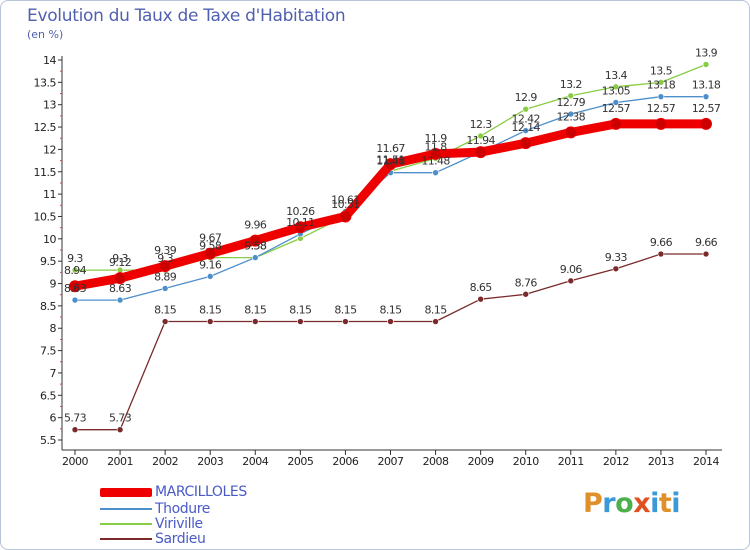  I want to click on data-label-marcilloles: 12.38, so click(571, 116).